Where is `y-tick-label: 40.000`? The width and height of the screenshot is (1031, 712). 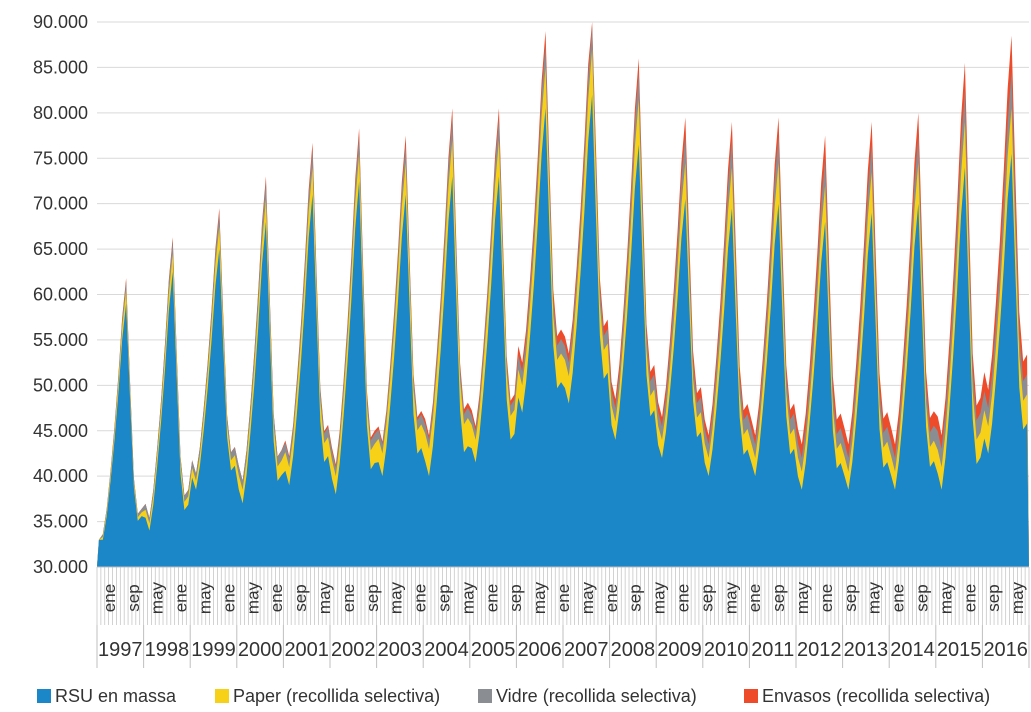 y-tick-label: 40.000 is located at coordinates (60, 476).